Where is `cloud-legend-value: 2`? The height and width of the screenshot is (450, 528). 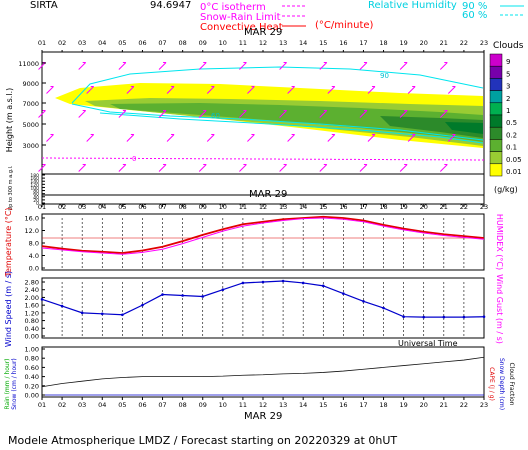
cloud-legend-value: 2 is located at coordinates (508, 99).